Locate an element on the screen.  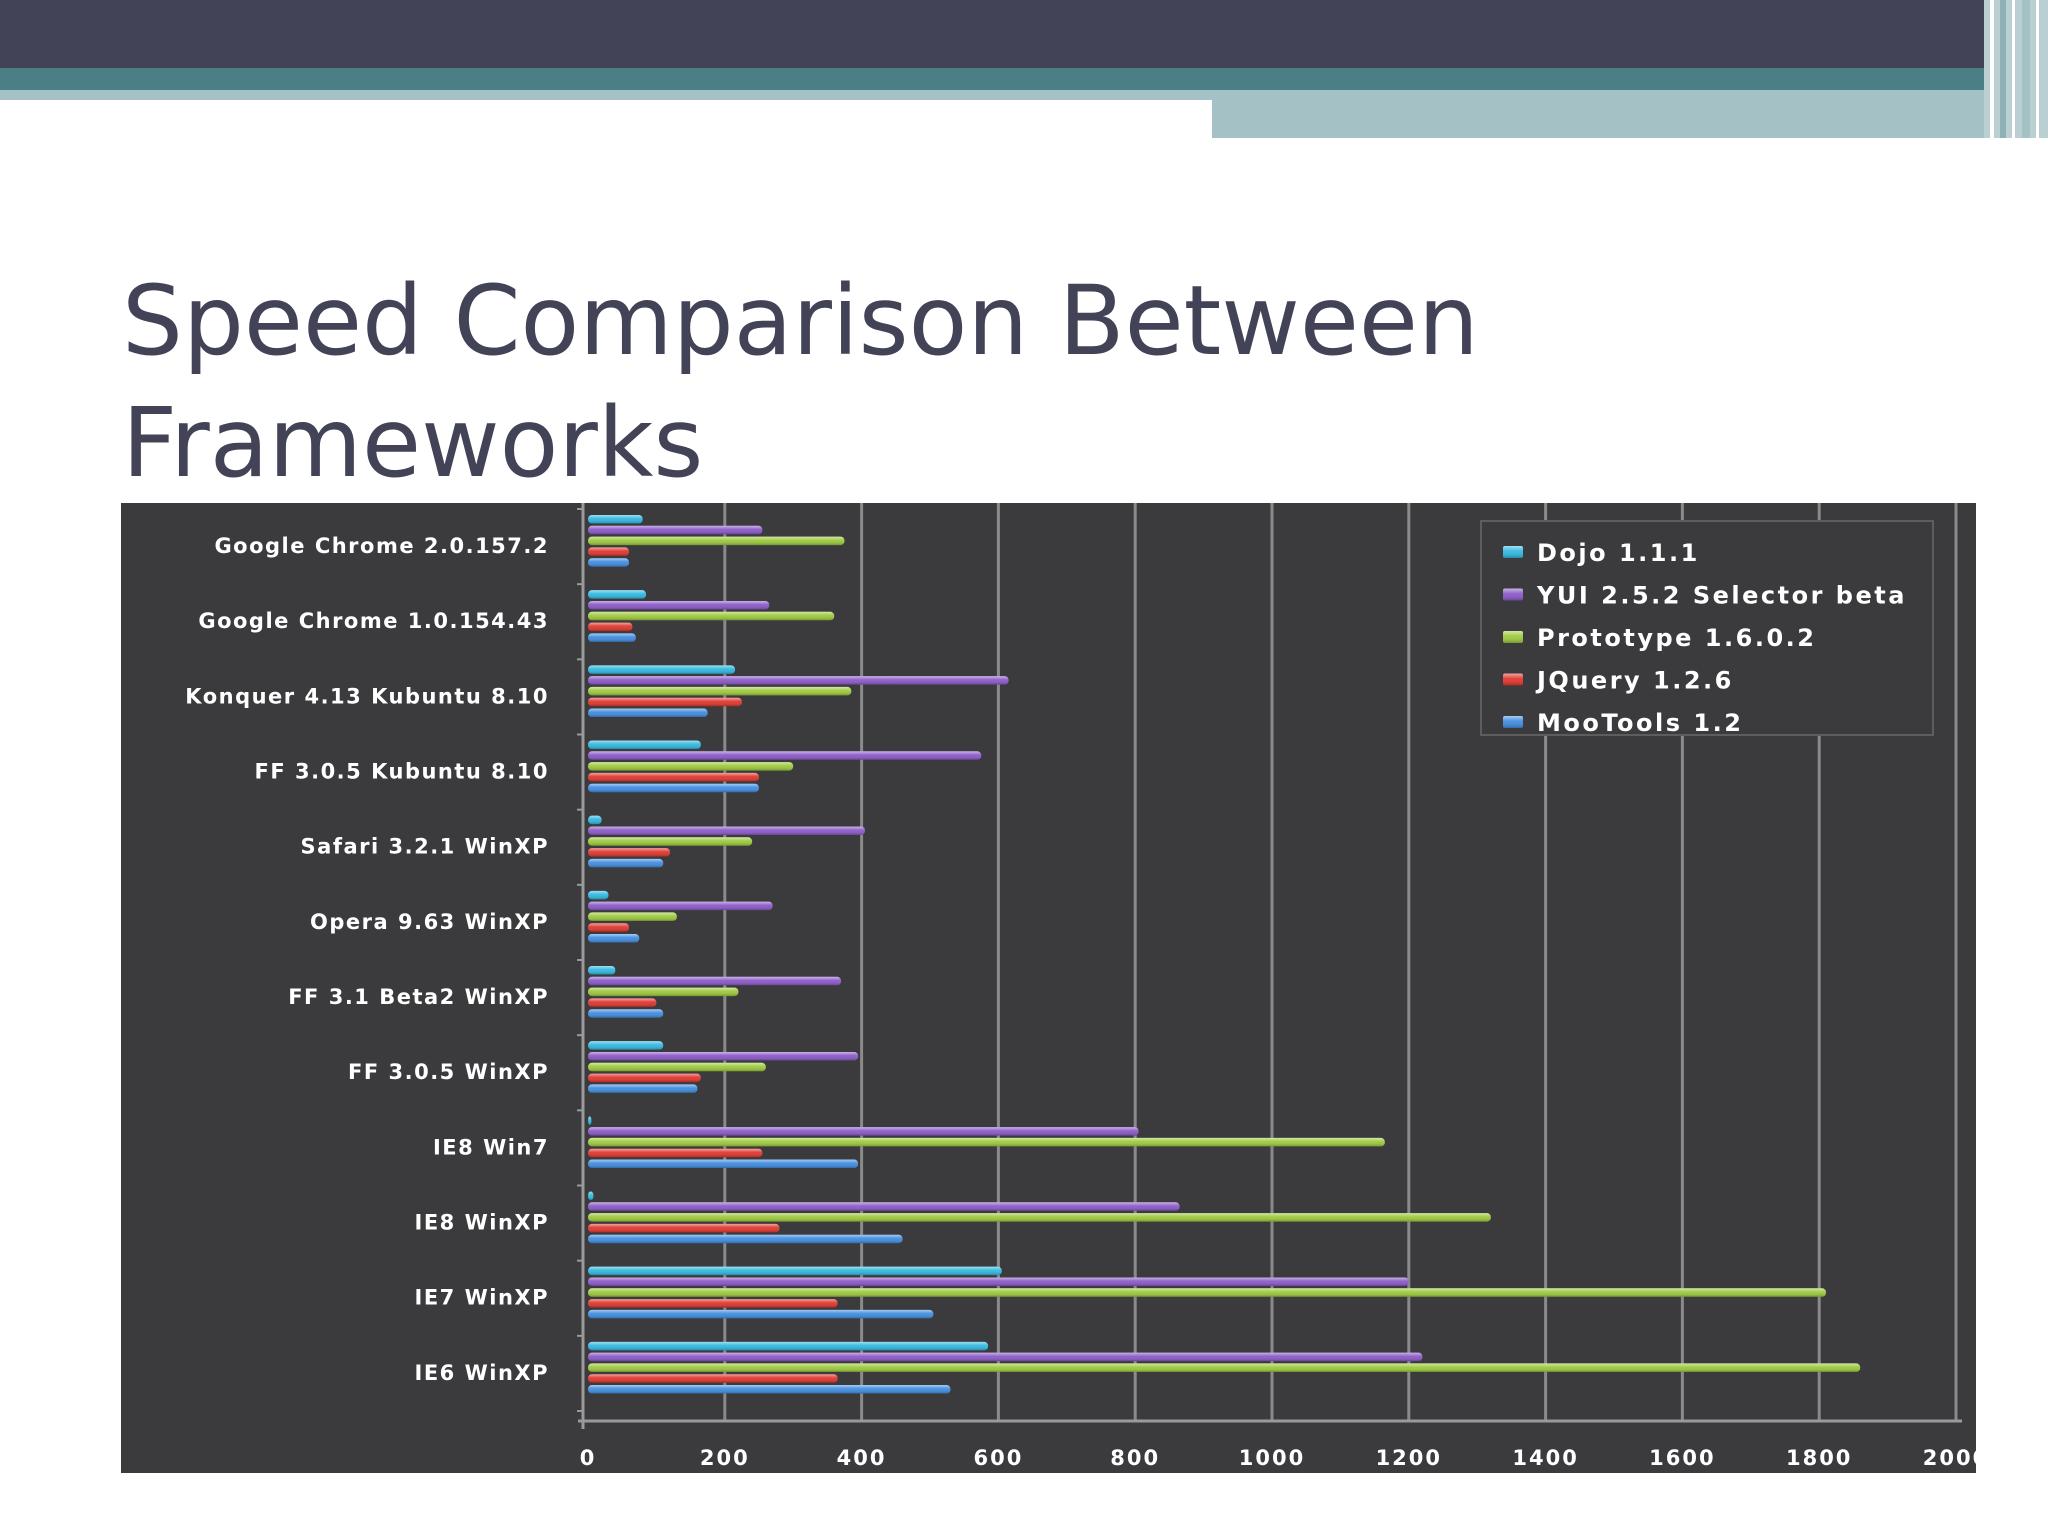
category-label-ff-3-1-beta2-winxp: FF 3.1 Beta2 WinXP is located at coordinates (418, 997).